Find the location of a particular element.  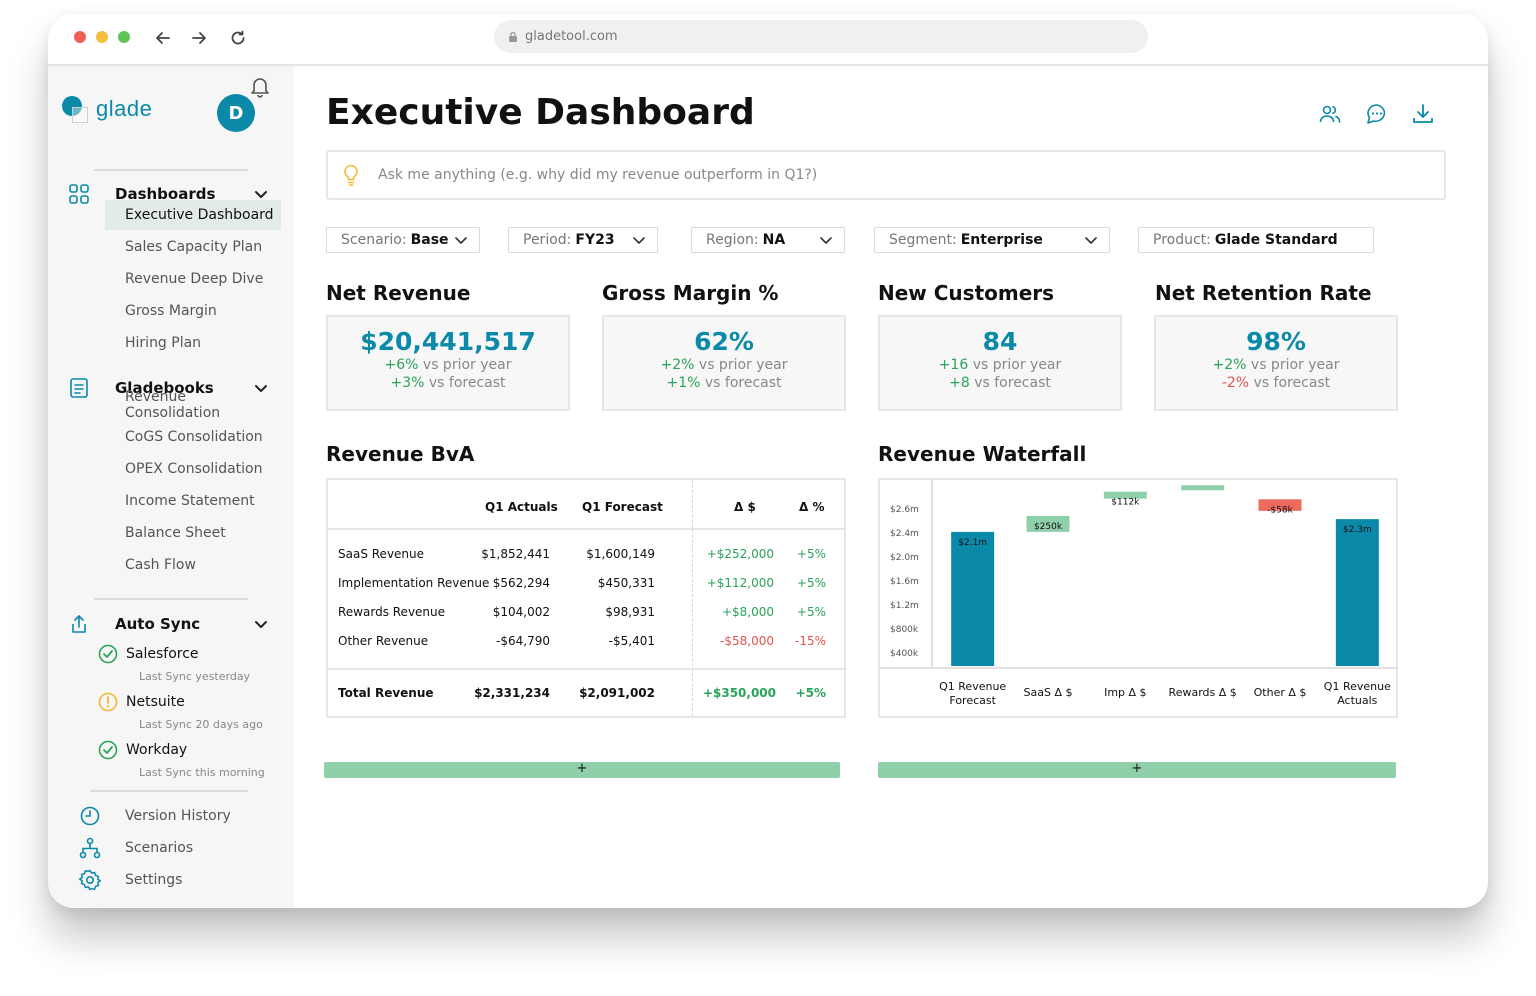

users-icon is located at coordinates (1330, 116).